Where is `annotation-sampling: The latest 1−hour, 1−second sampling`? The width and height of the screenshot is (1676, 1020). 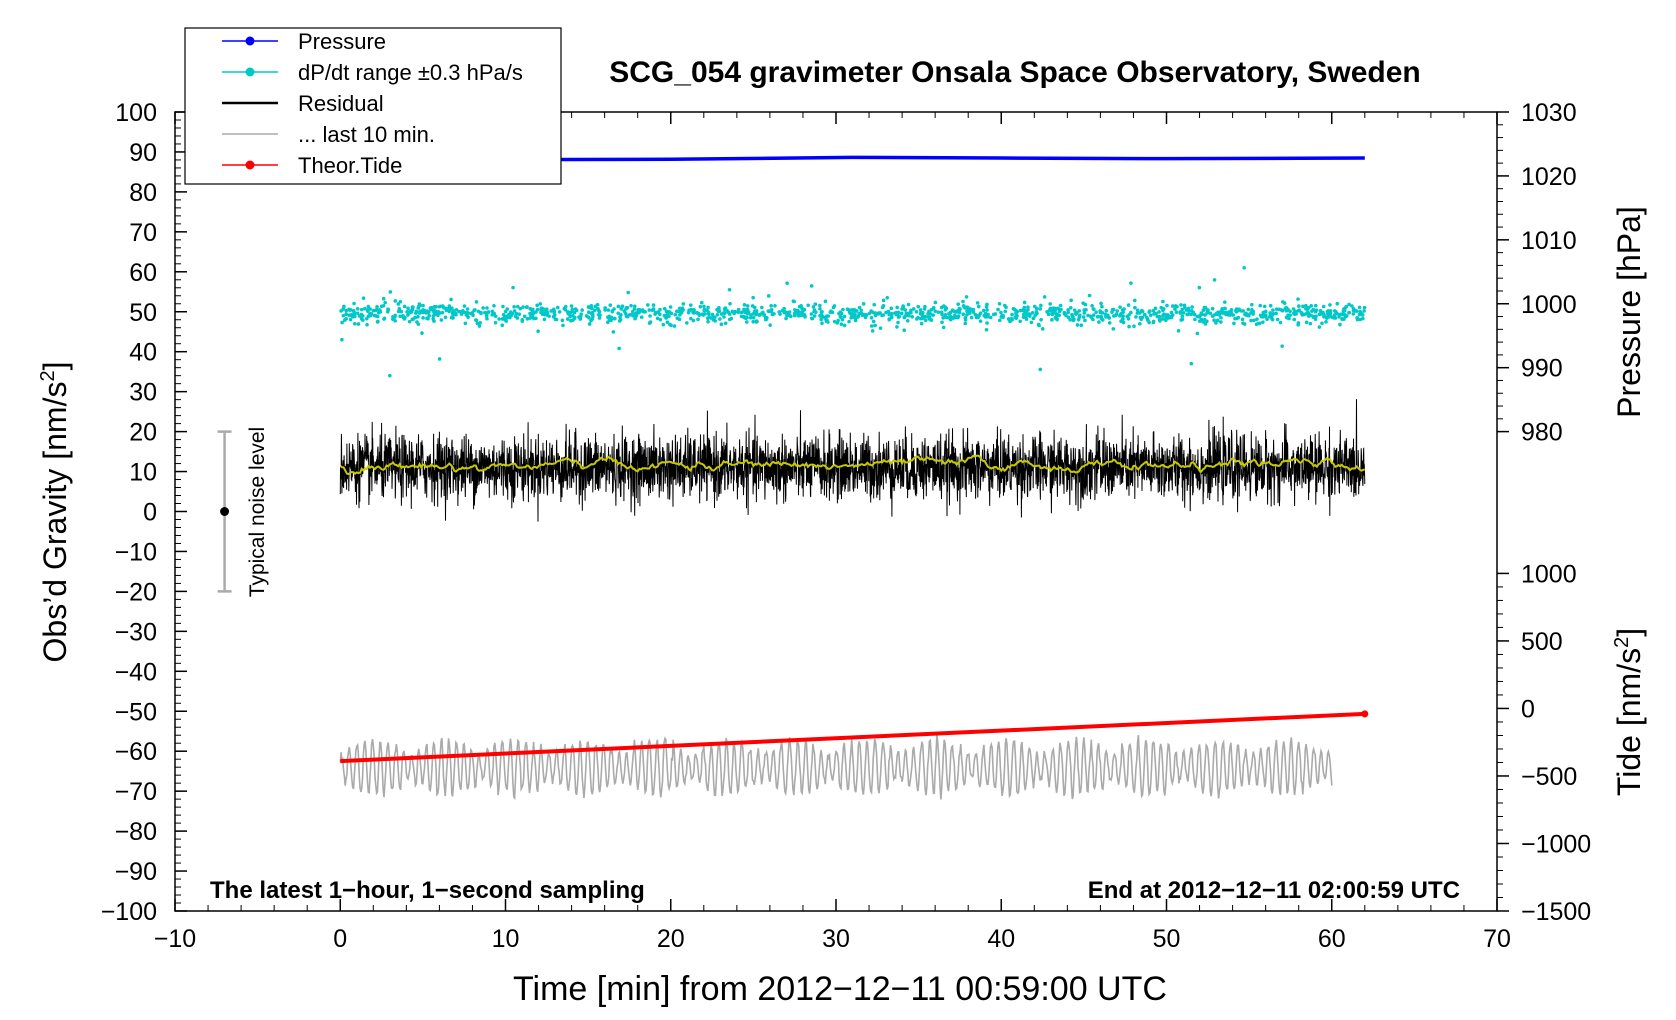
annotation-sampling: The latest 1−hour, 1−second sampling is located at coordinates (427, 890).